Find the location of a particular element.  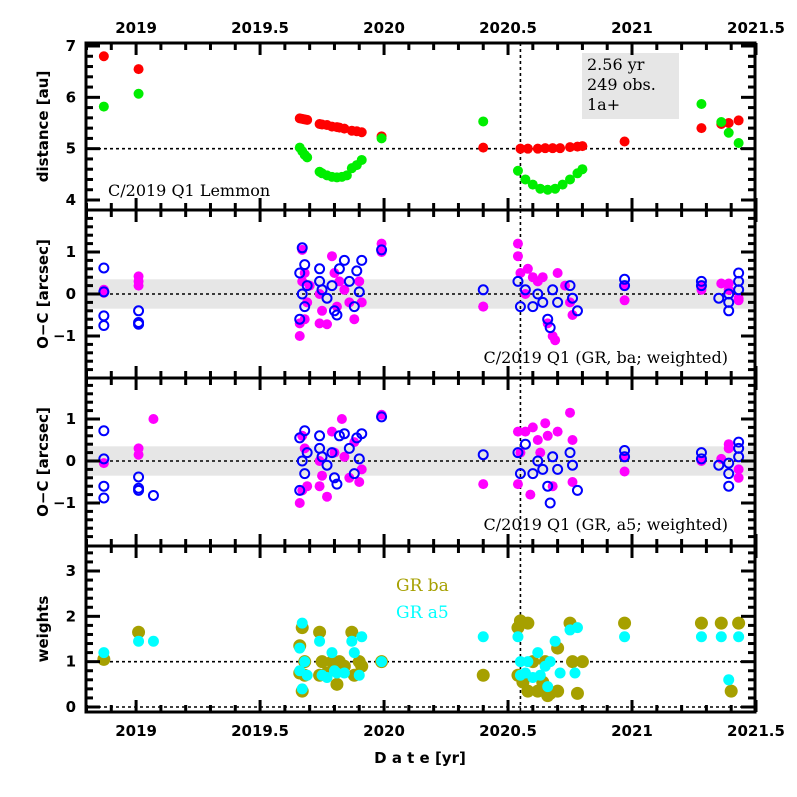

panel-title-distance: C/2019 Q1 Lemmon is located at coordinates (189, 190).